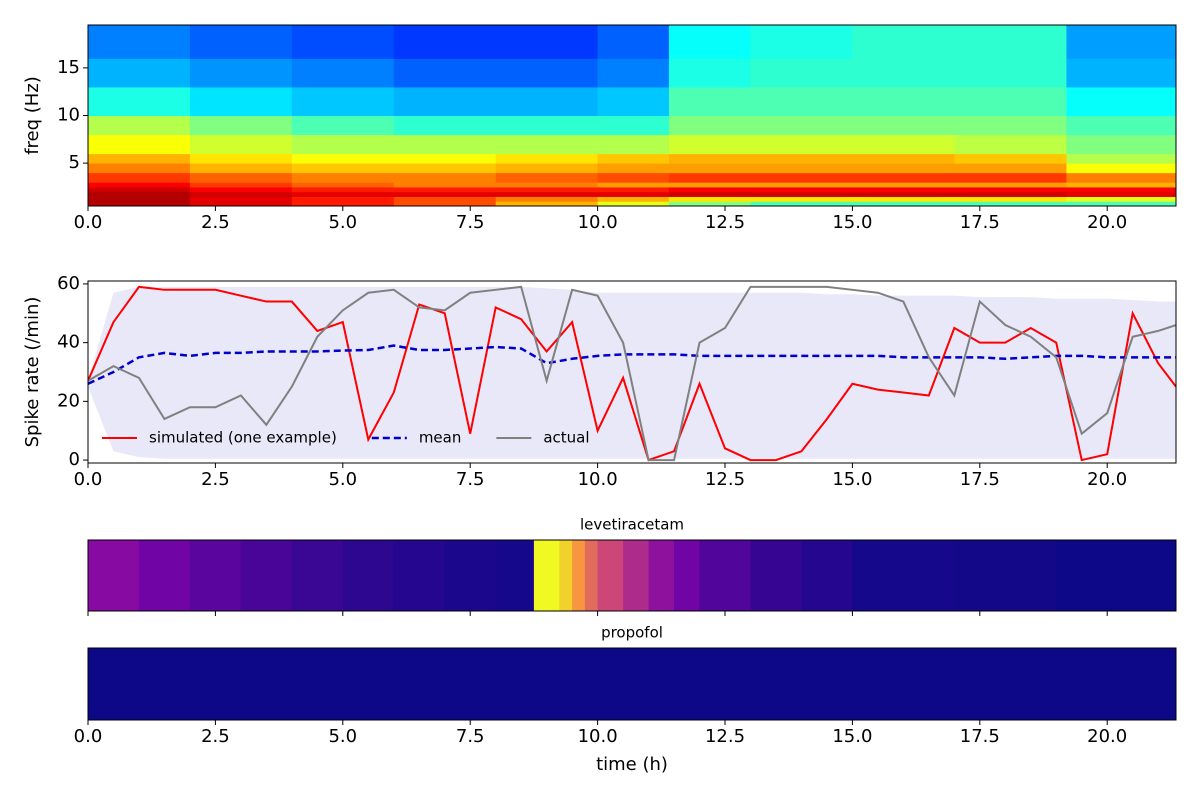 This screenshot has height=800, width=1200. Describe the element at coordinates (243, 438) in the screenshot. I see `legend-label: simulated (one example)` at that location.